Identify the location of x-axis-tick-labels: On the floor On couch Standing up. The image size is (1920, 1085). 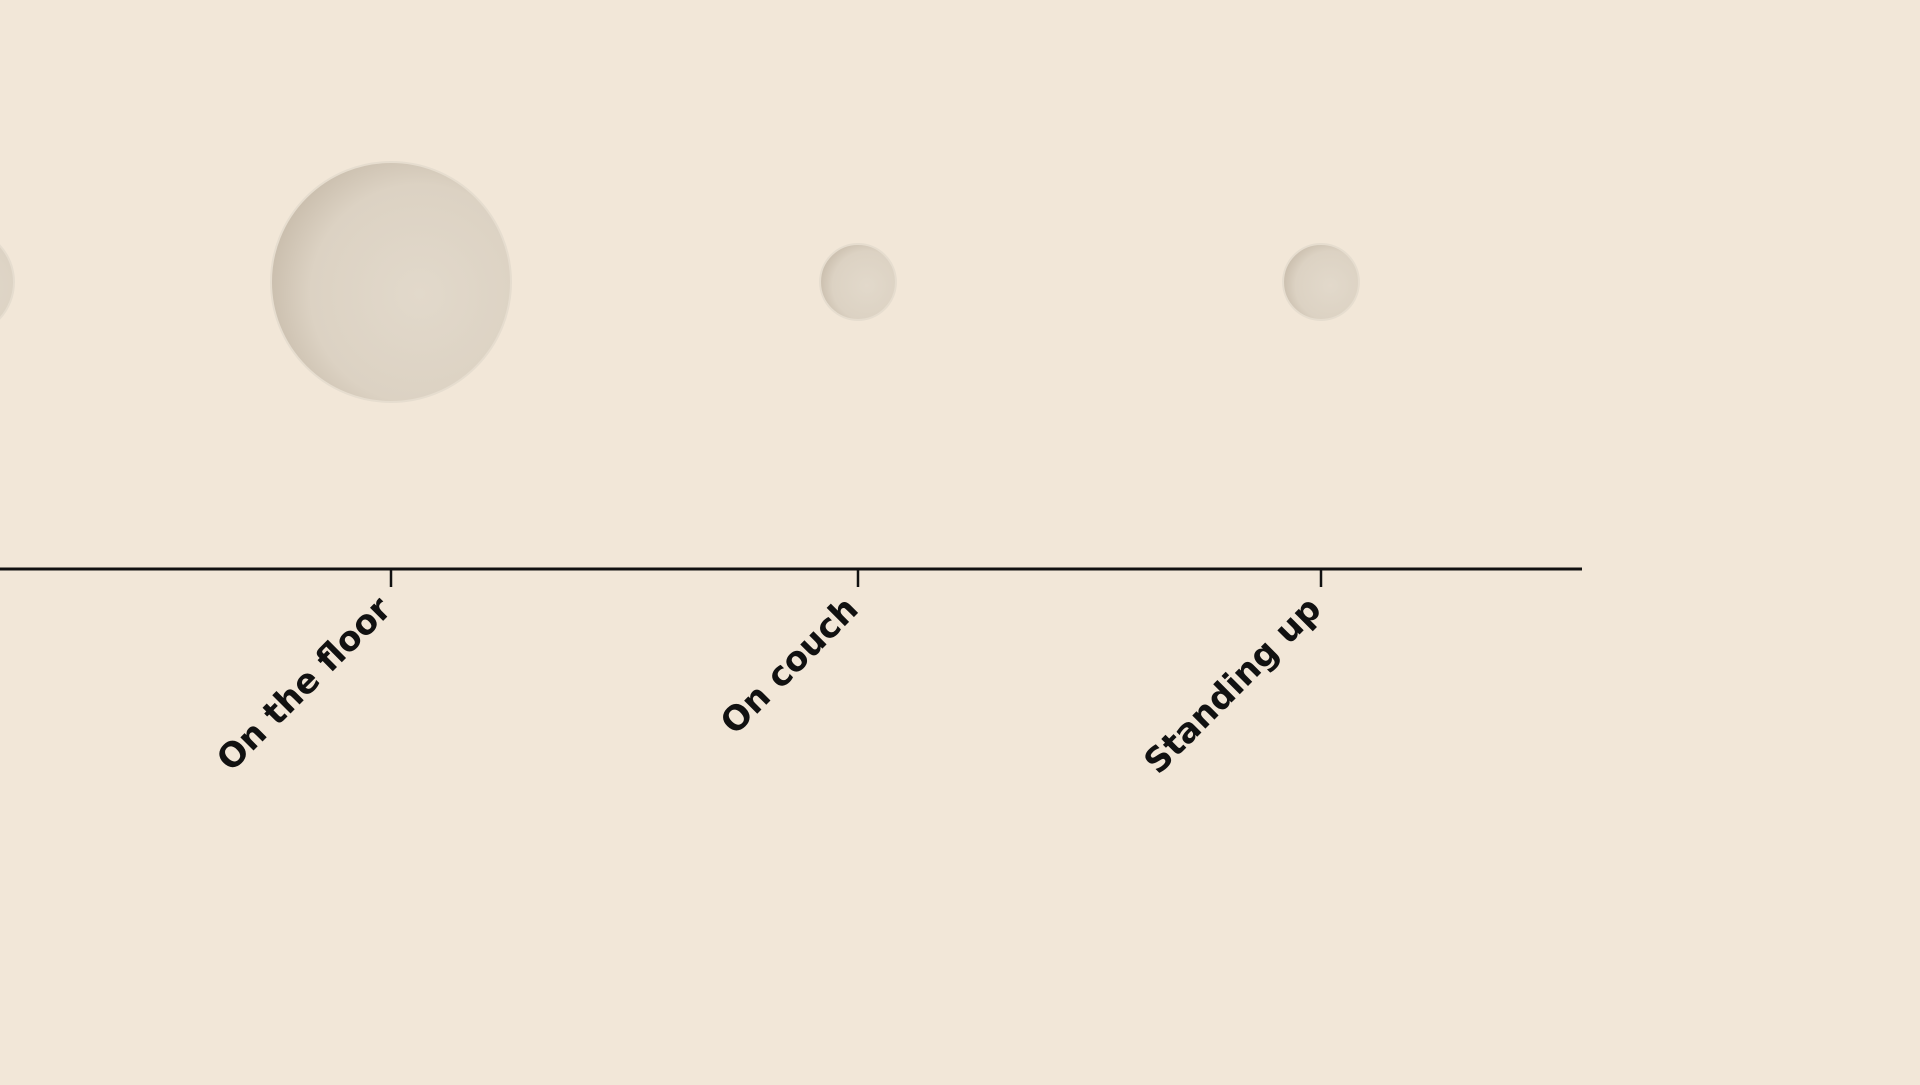
(769, 685).